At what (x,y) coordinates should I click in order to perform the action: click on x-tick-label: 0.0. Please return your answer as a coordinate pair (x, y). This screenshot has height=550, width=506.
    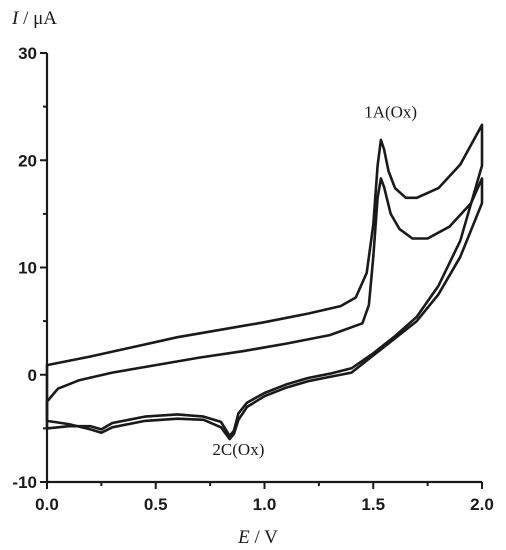
    Looking at the image, I should click on (47, 504).